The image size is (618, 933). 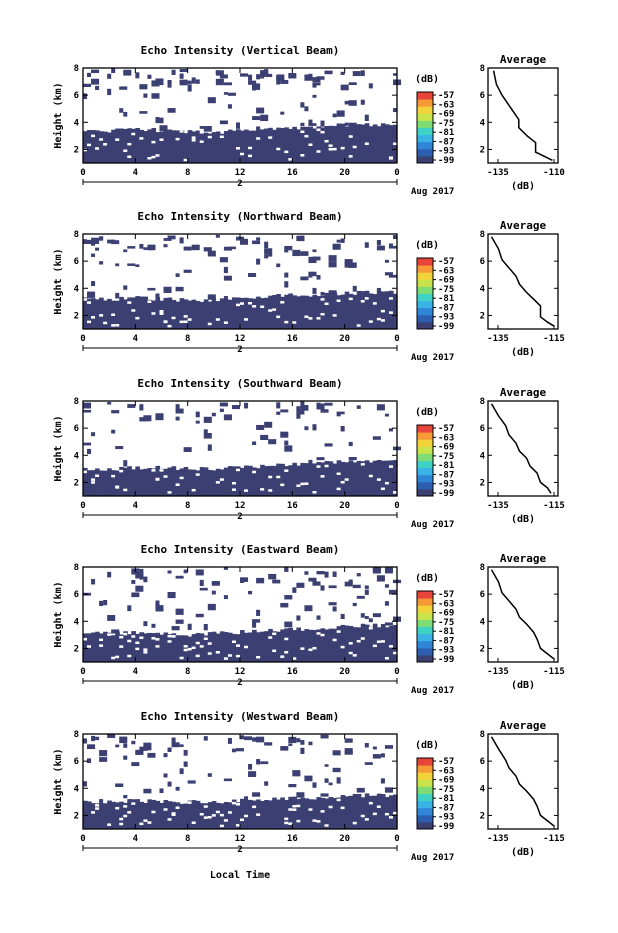 What do you see at coordinates (58, 614) in the screenshot?
I see `y-axis-label: Height (km)` at bounding box center [58, 614].